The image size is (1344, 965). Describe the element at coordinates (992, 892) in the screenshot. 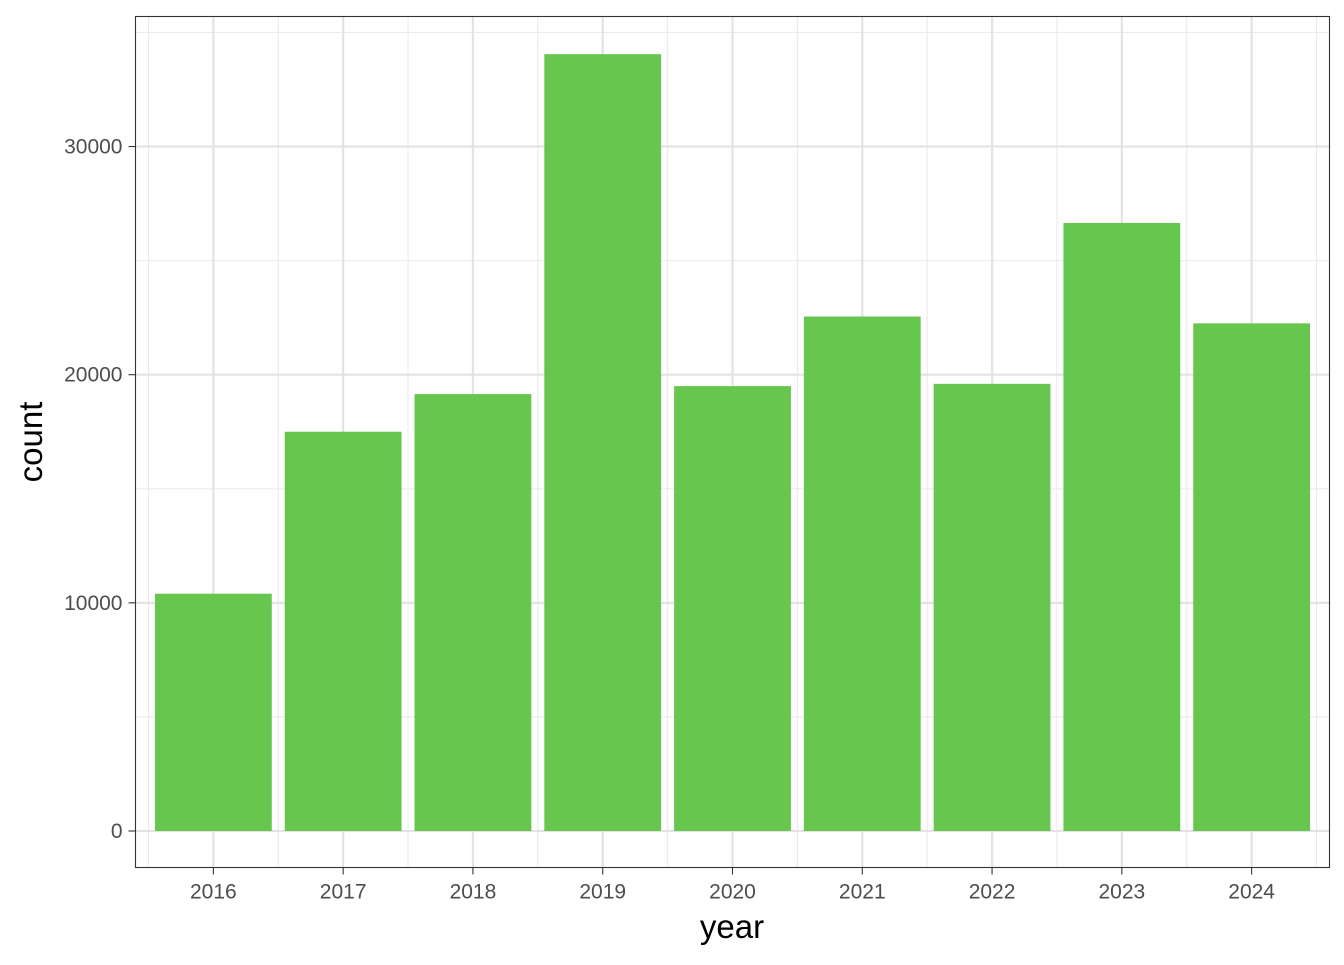

I see `x-tick-label: 2022` at that location.